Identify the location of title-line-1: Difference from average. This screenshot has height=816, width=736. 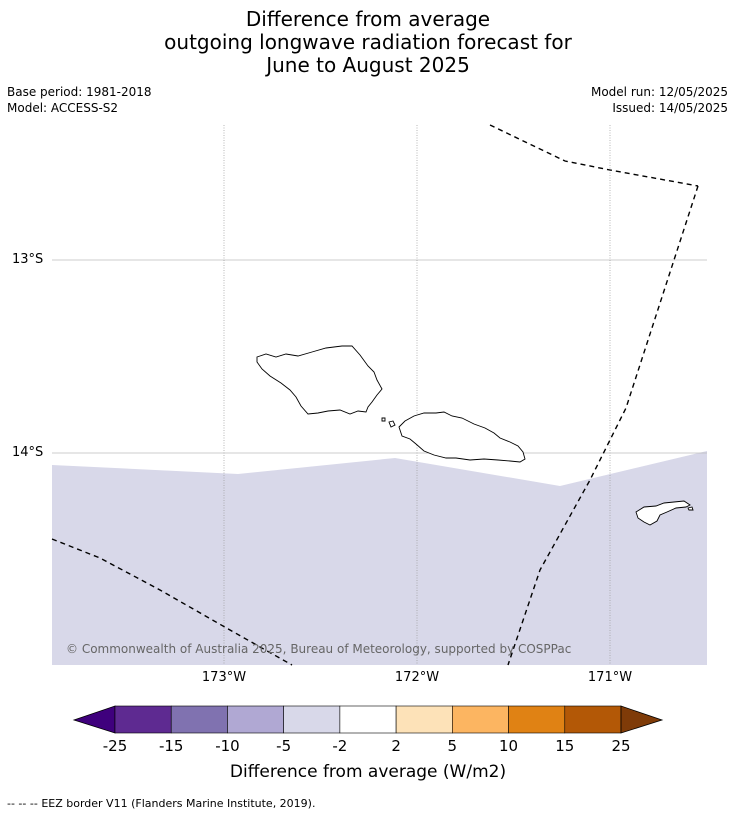
(368, 19).